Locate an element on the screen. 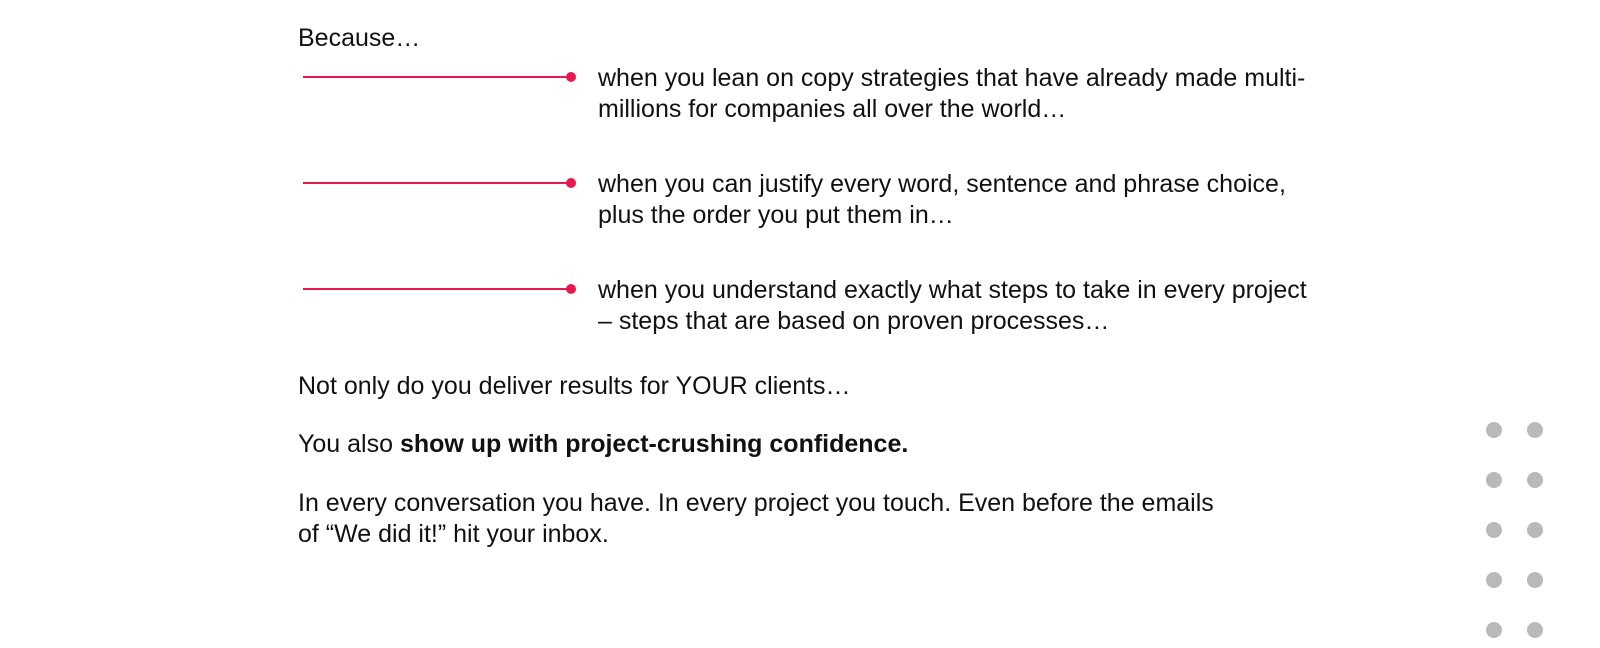 The width and height of the screenshot is (1600, 648). dot-grid-icon is located at coordinates (1516, 532).